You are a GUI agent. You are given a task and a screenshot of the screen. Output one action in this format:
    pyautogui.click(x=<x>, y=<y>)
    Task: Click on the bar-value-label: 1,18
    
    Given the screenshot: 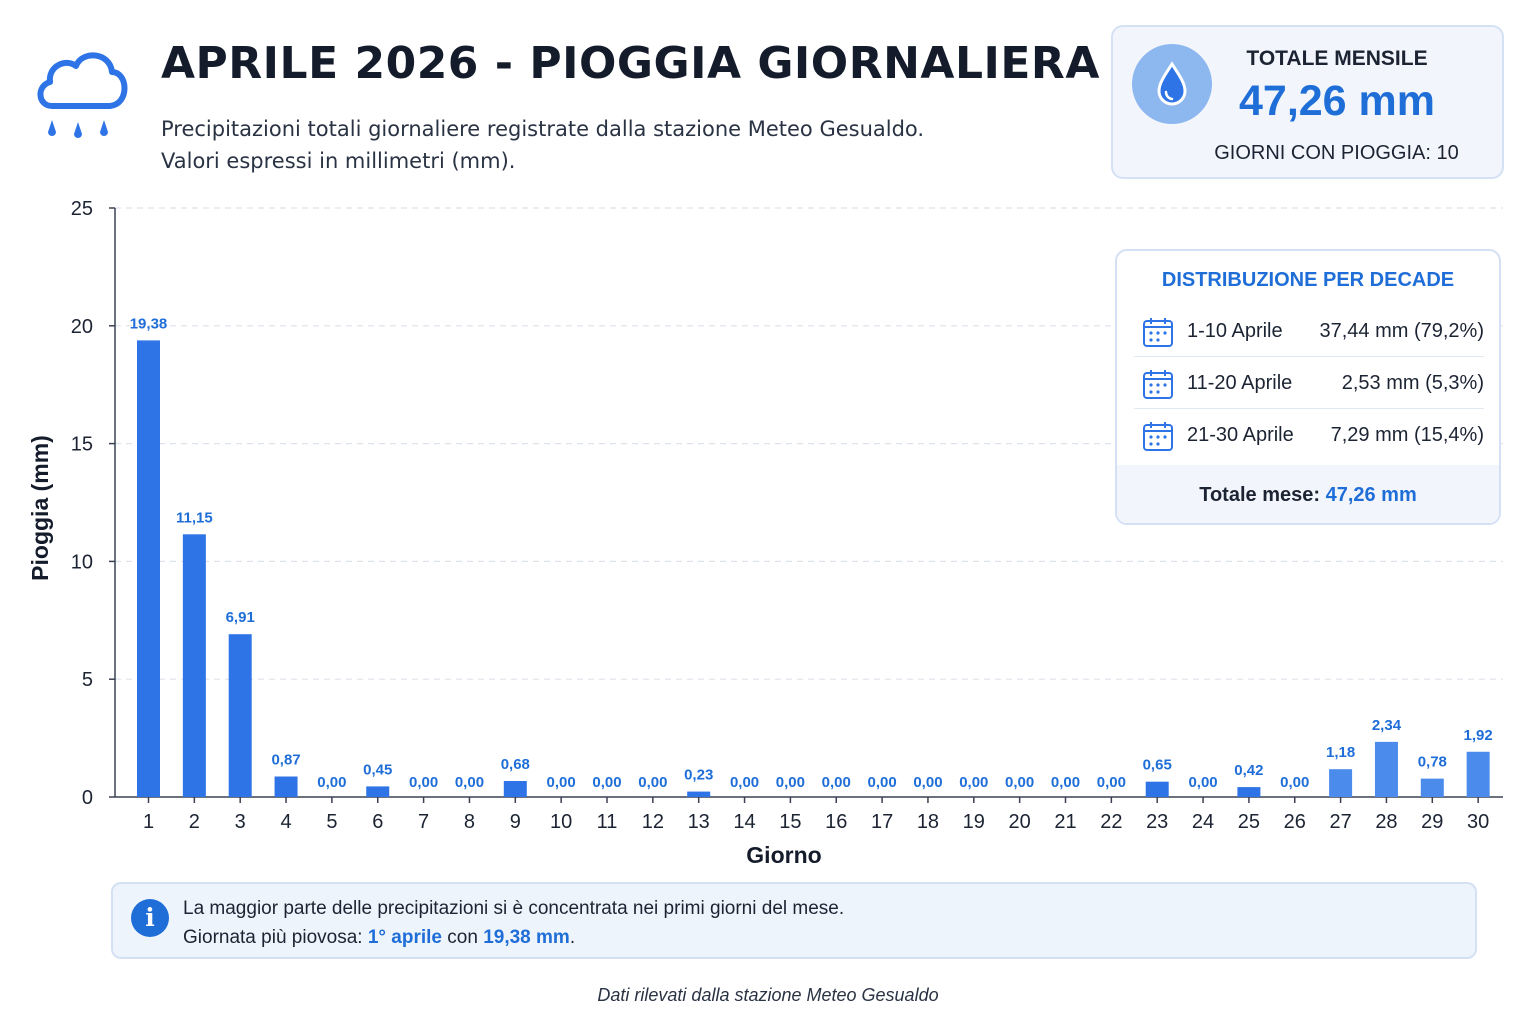 What is the action you would take?
    pyautogui.click(x=1340, y=752)
    